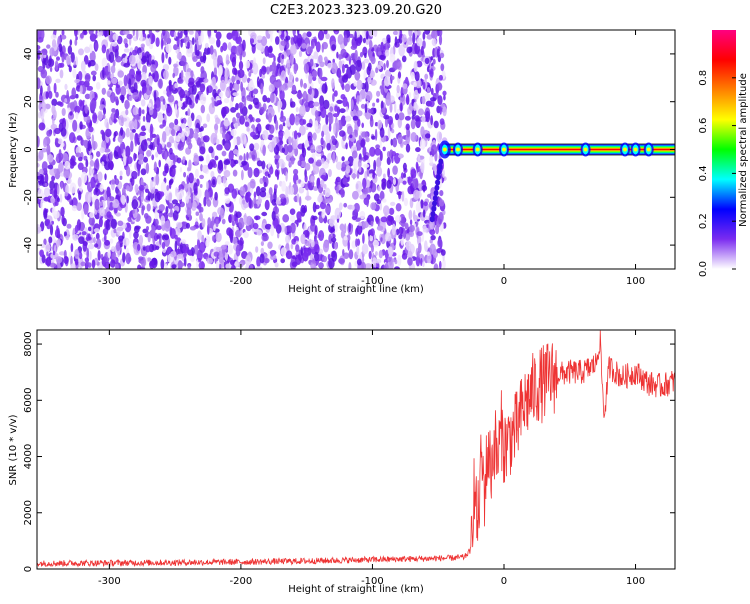  What do you see at coordinates (28, 456) in the screenshot?
I see `snr-ytick-label: 4000` at bounding box center [28, 456].